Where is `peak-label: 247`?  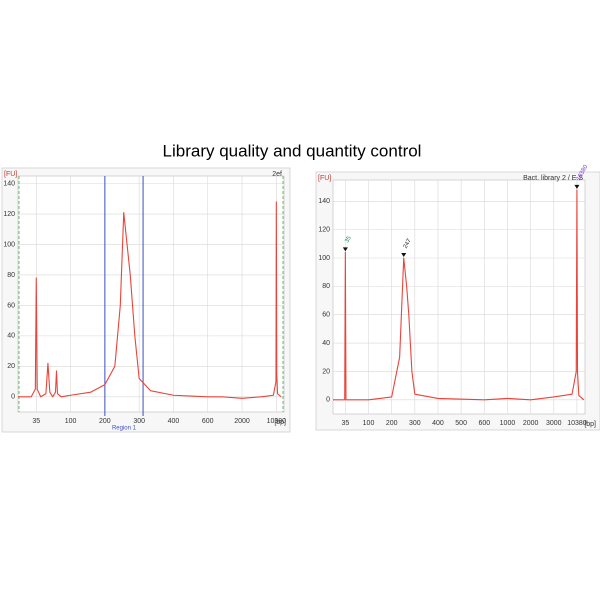 peak-label: 247 is located at coordinates (408, 244).